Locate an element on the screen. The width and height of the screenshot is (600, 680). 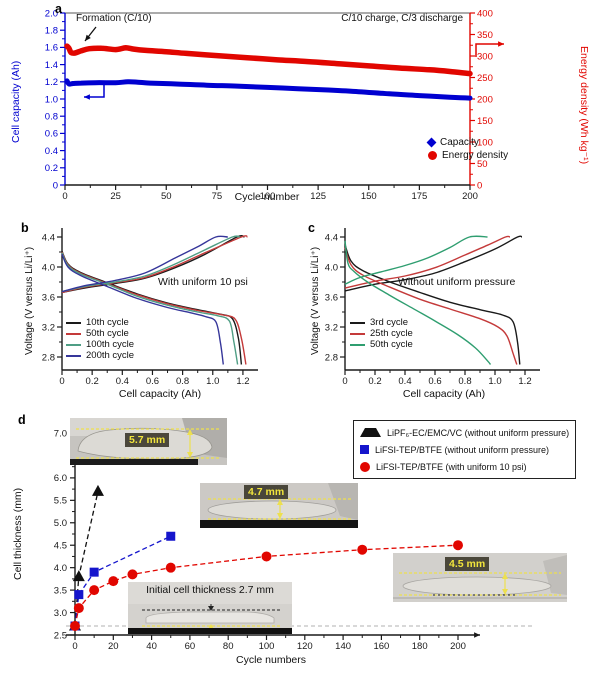
cell-photo-initial: Initial cell thickness 2.7 mm is located at coordinates (210, 608).